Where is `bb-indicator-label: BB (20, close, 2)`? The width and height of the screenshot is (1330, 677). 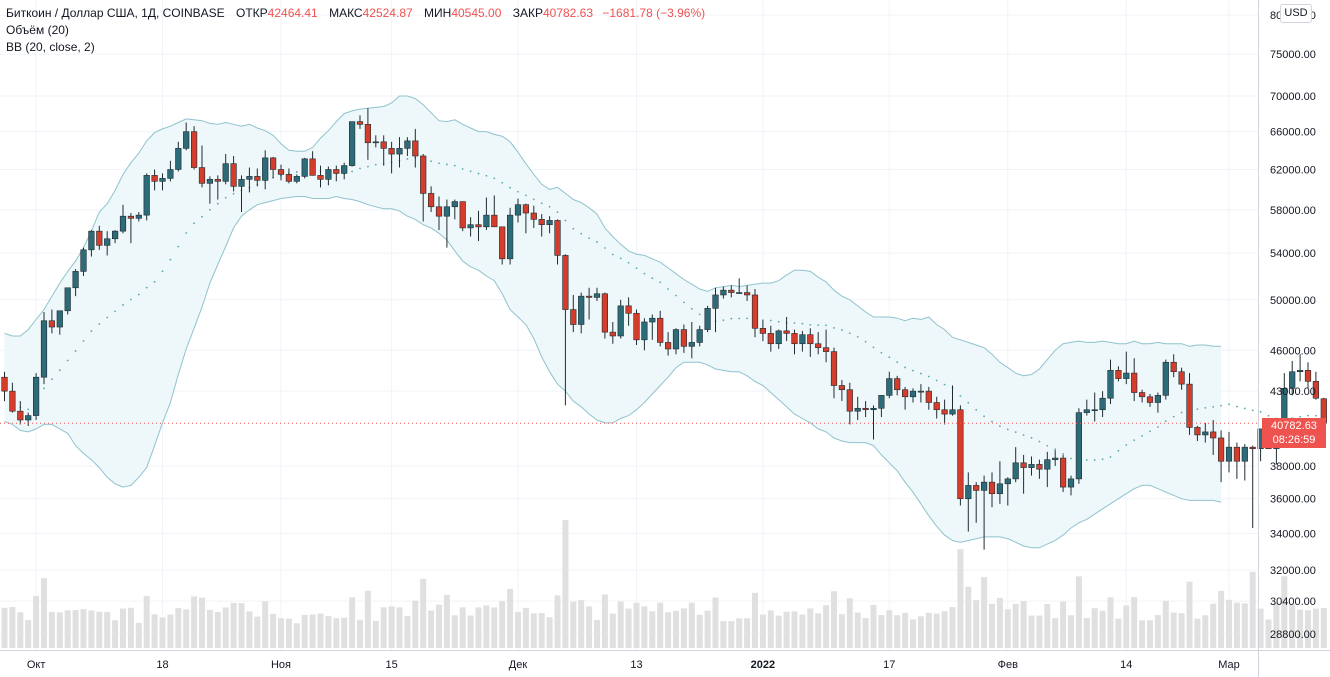 bb-indicator-label: BB (20, close, 2) is located at coordinates (50, 47).